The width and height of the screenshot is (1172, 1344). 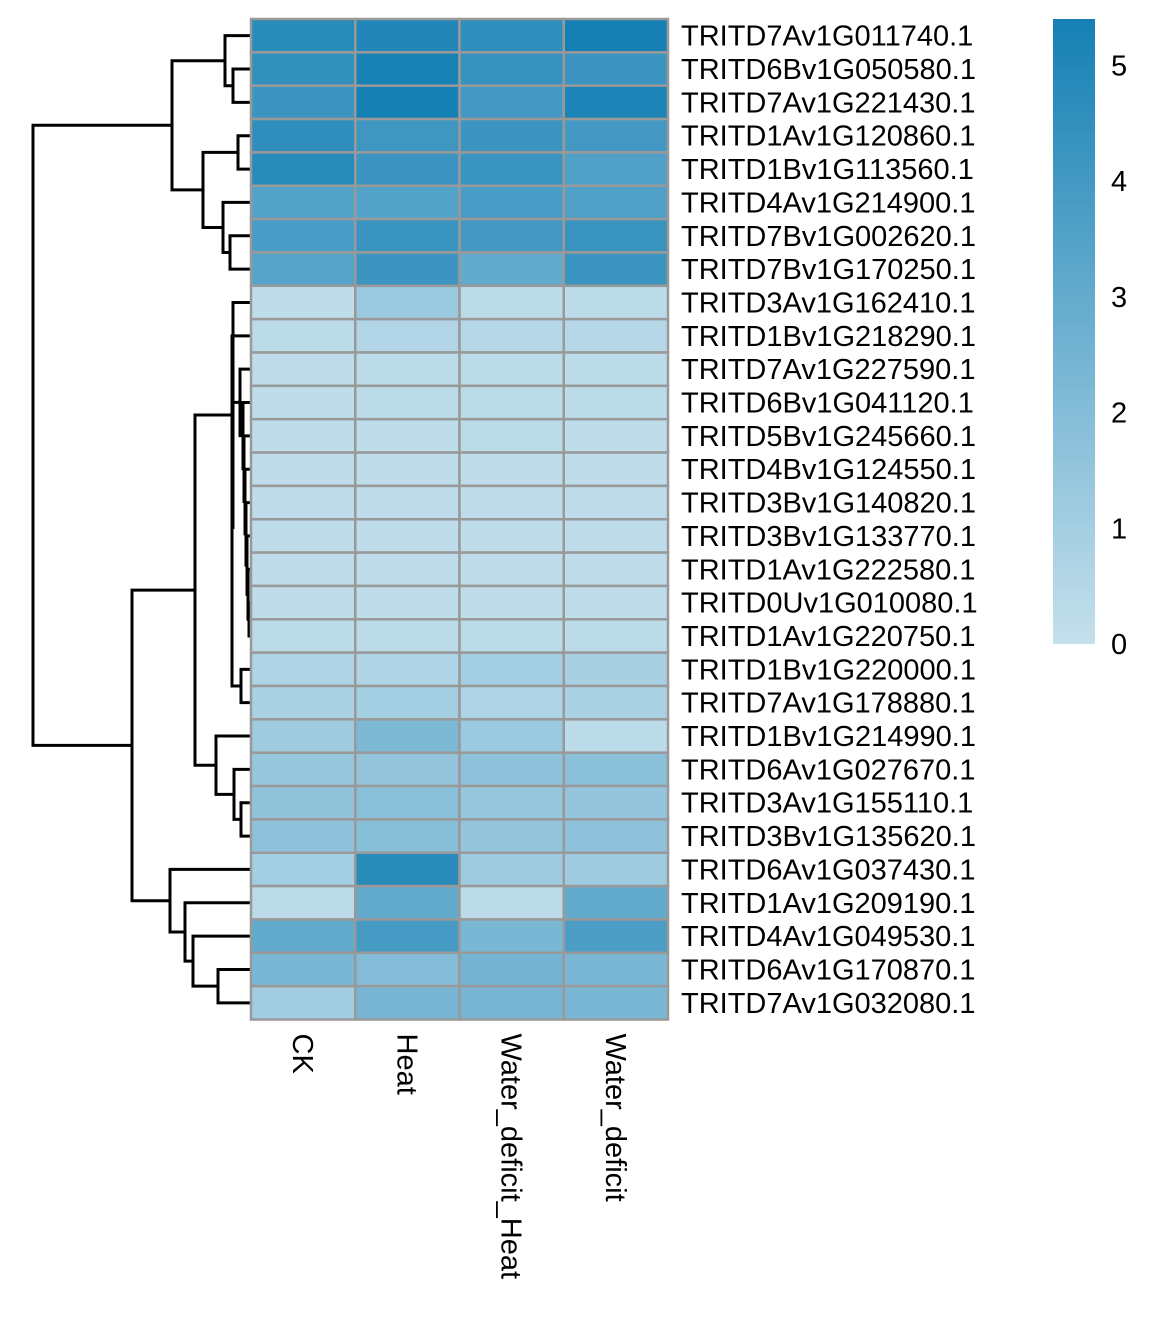 What do you see at coordinates (827, 37) in the screenshot?
I see `row-label: TRITD7Av1G011740.1` at bounding box center [827, 37].